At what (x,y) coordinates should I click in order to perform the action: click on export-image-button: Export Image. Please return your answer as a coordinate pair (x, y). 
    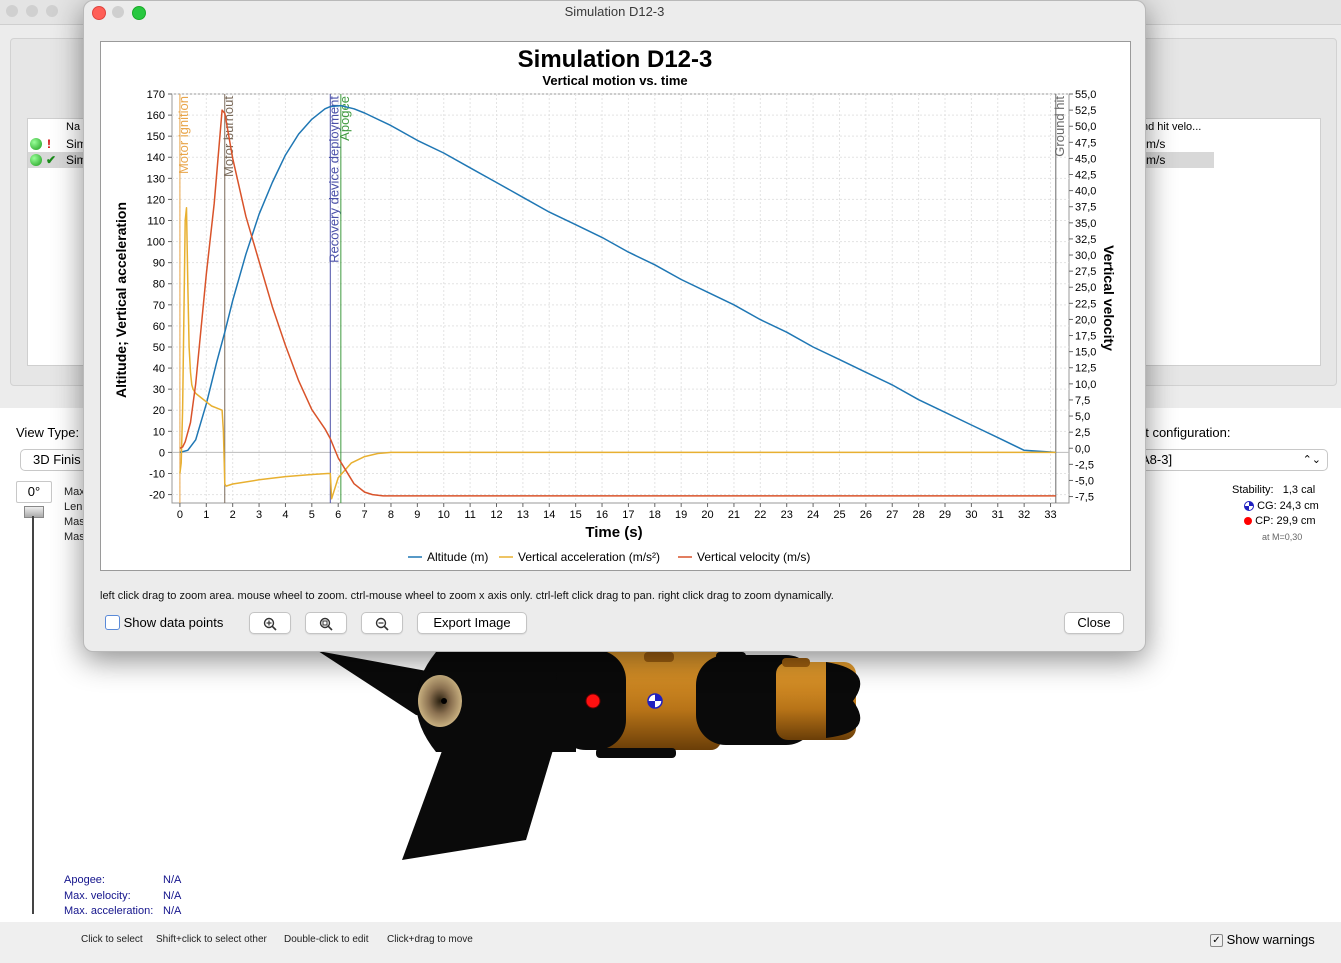
    Looking at the image, I should click on (472, 623).